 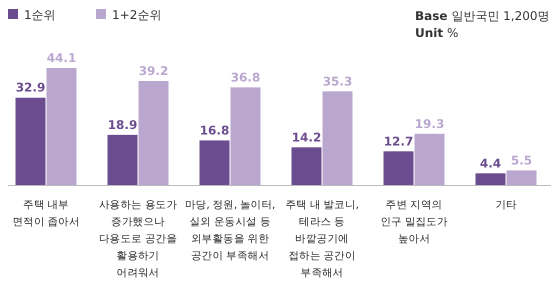 What do you see at coordinates (482, 16) in the screenshot?
I see `text: Base 일반국민 1,200명` at bounding box center [482, 16].